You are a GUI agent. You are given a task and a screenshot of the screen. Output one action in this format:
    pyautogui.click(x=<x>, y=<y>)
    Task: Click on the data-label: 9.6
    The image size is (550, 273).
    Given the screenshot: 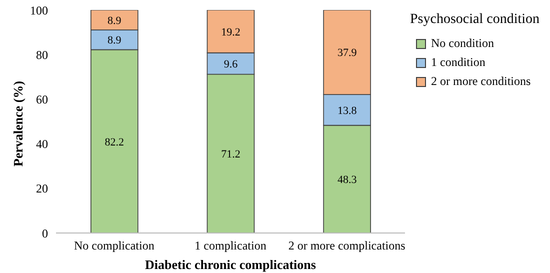 What is the action you would take?
    pyautogui.click(x=231, y=64)
    